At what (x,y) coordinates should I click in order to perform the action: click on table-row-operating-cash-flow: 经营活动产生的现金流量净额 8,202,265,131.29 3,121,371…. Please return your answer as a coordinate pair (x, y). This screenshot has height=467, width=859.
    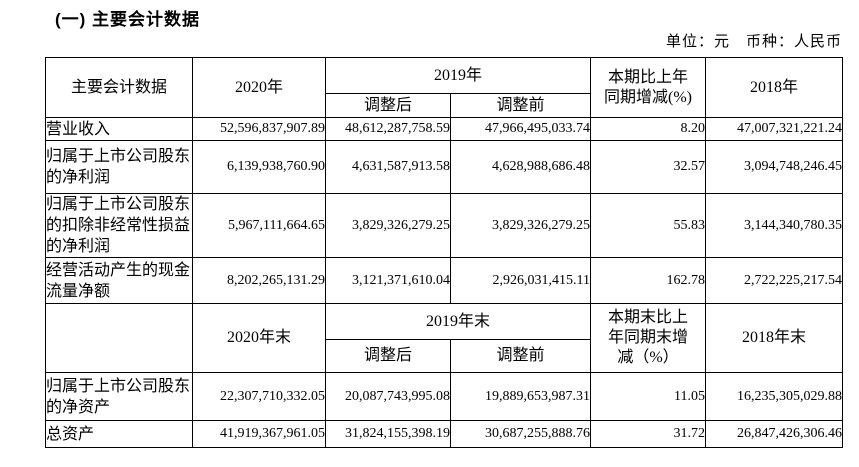
    Looking at the image, I should click on (444, 280).